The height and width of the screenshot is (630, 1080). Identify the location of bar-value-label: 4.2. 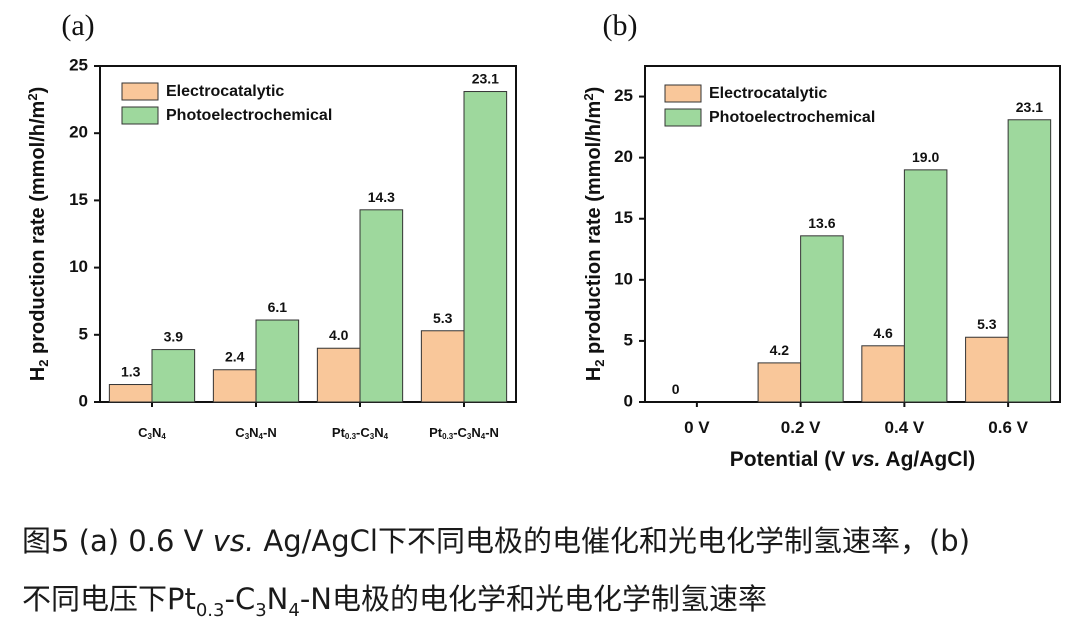
(780, 350).